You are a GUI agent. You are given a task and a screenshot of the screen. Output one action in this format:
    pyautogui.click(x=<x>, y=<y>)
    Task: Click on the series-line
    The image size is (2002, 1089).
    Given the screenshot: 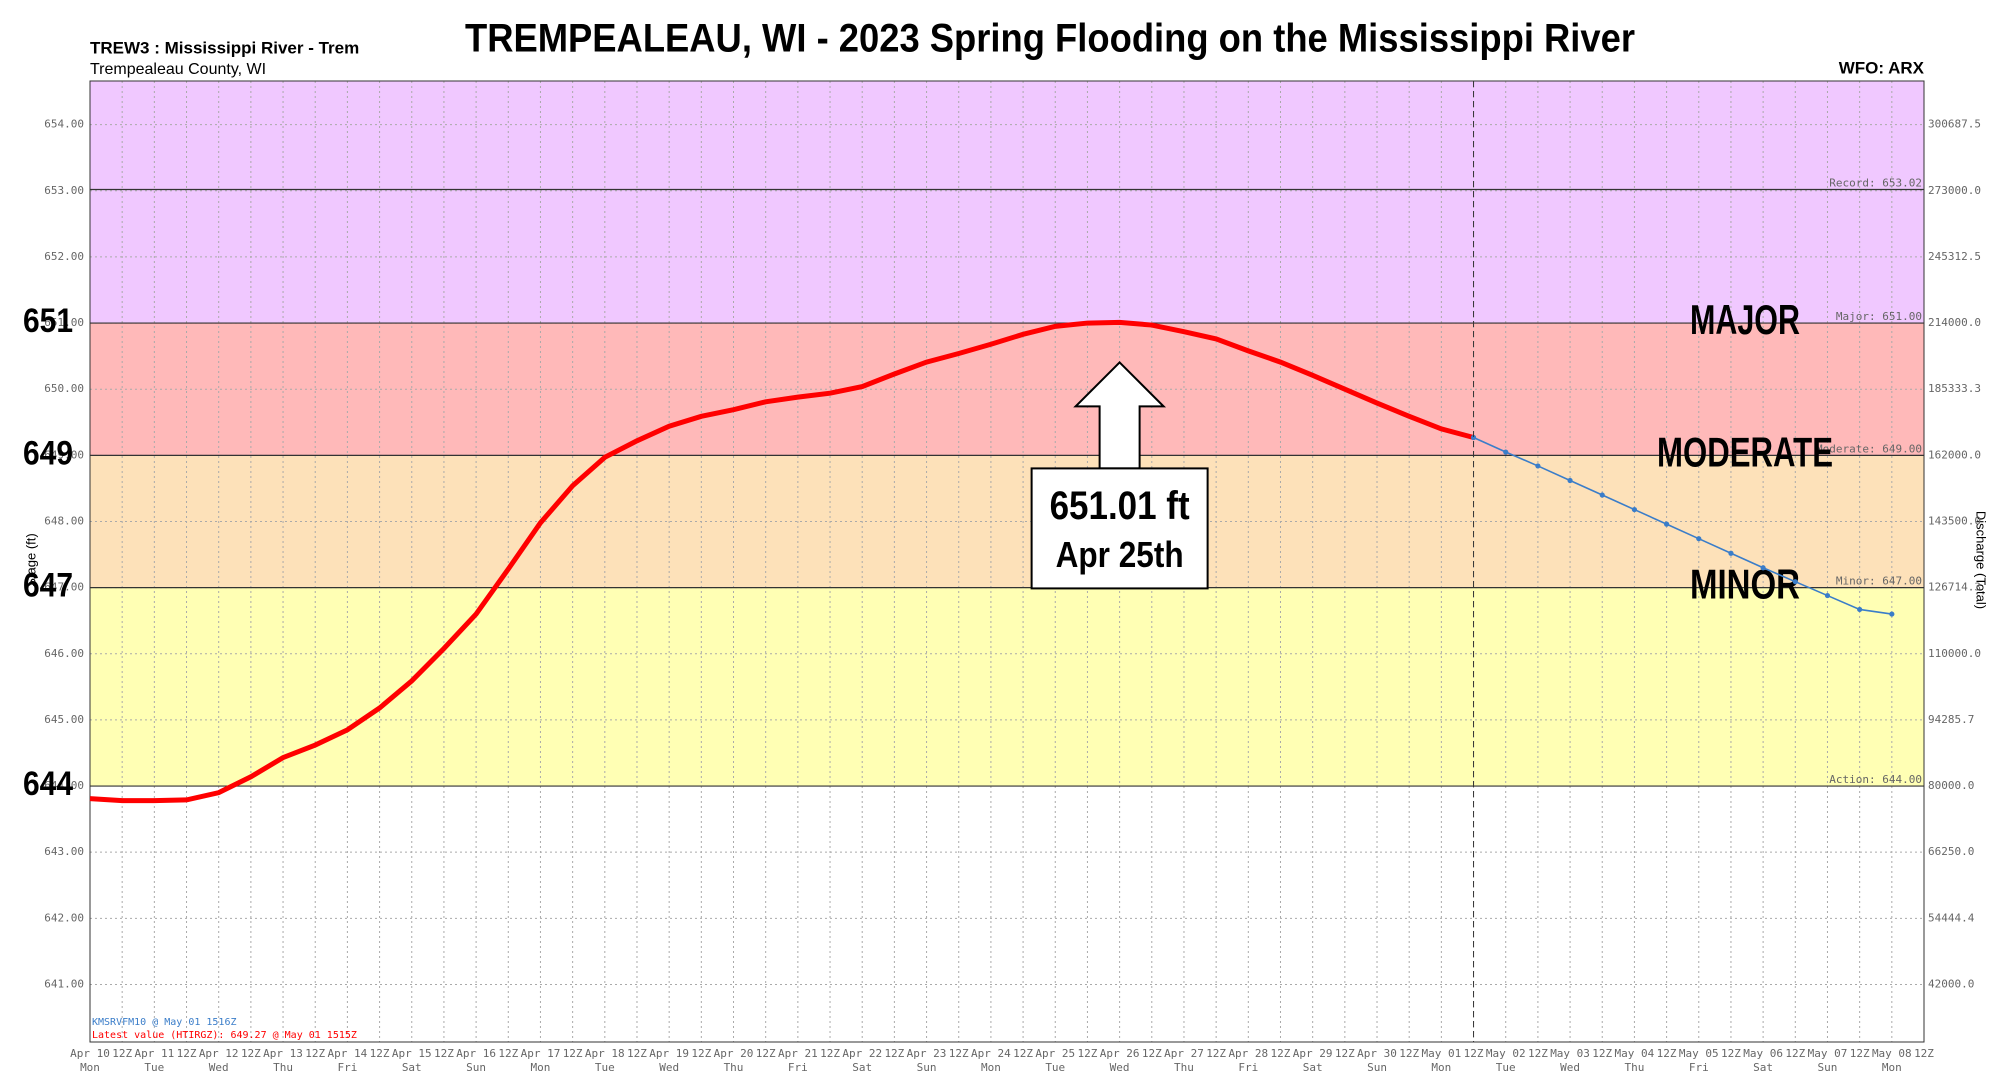 What is the action you would take?
    pyautogui.click(x=1682, y=525)
    